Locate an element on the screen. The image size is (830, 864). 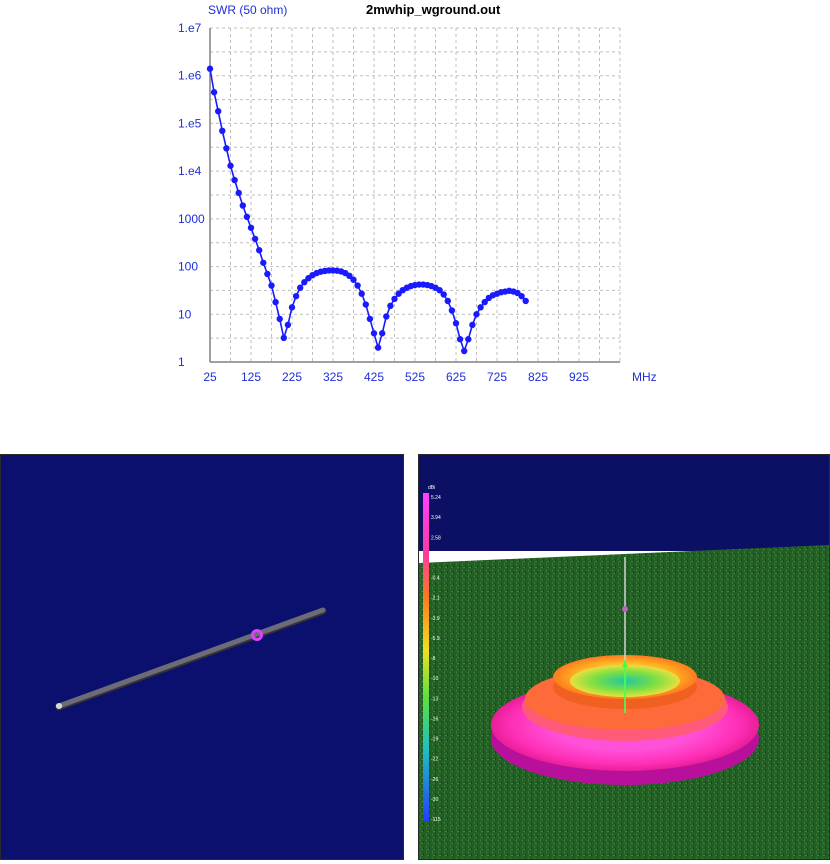
scale-tick-label: -22 is located at coordinates (434, 760).